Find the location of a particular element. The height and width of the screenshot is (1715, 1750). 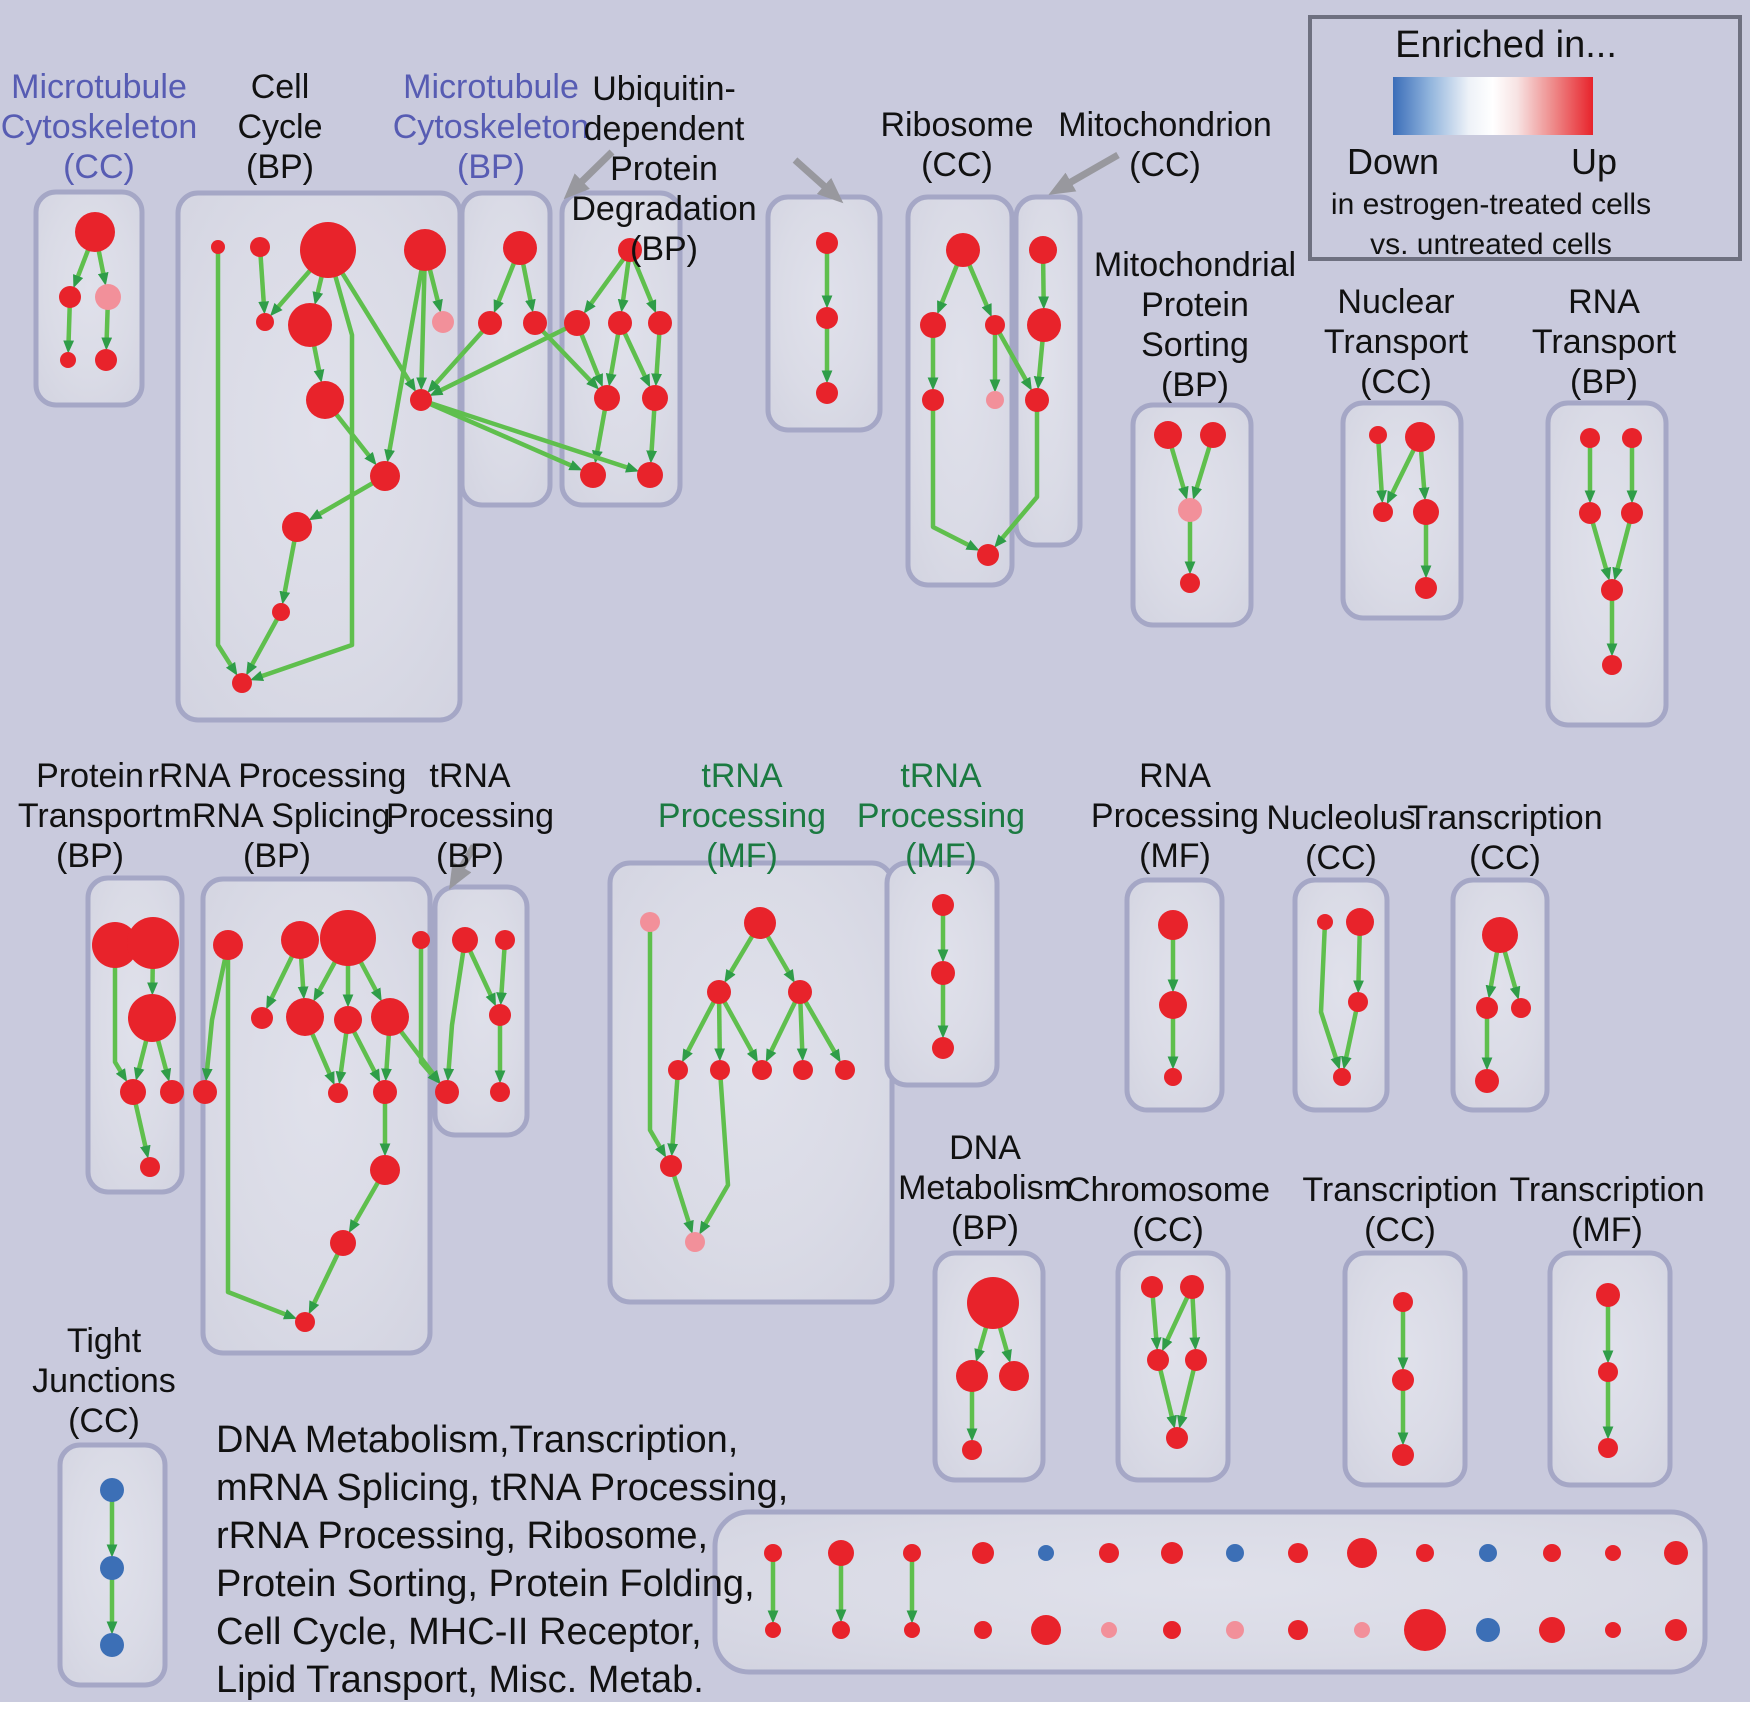

box-misc-summary is located at coordinates (1210, 1592).